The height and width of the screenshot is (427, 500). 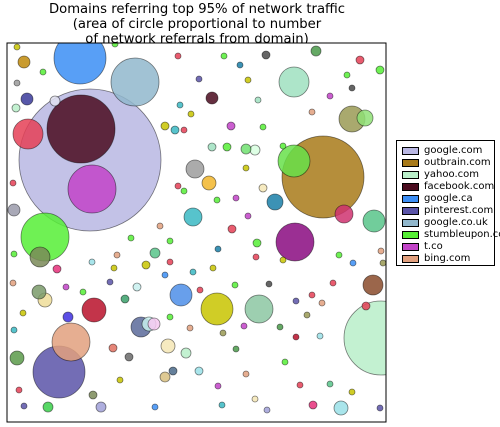 I want to click on legend-label: yahoo.com, so click(x=451, y=174).